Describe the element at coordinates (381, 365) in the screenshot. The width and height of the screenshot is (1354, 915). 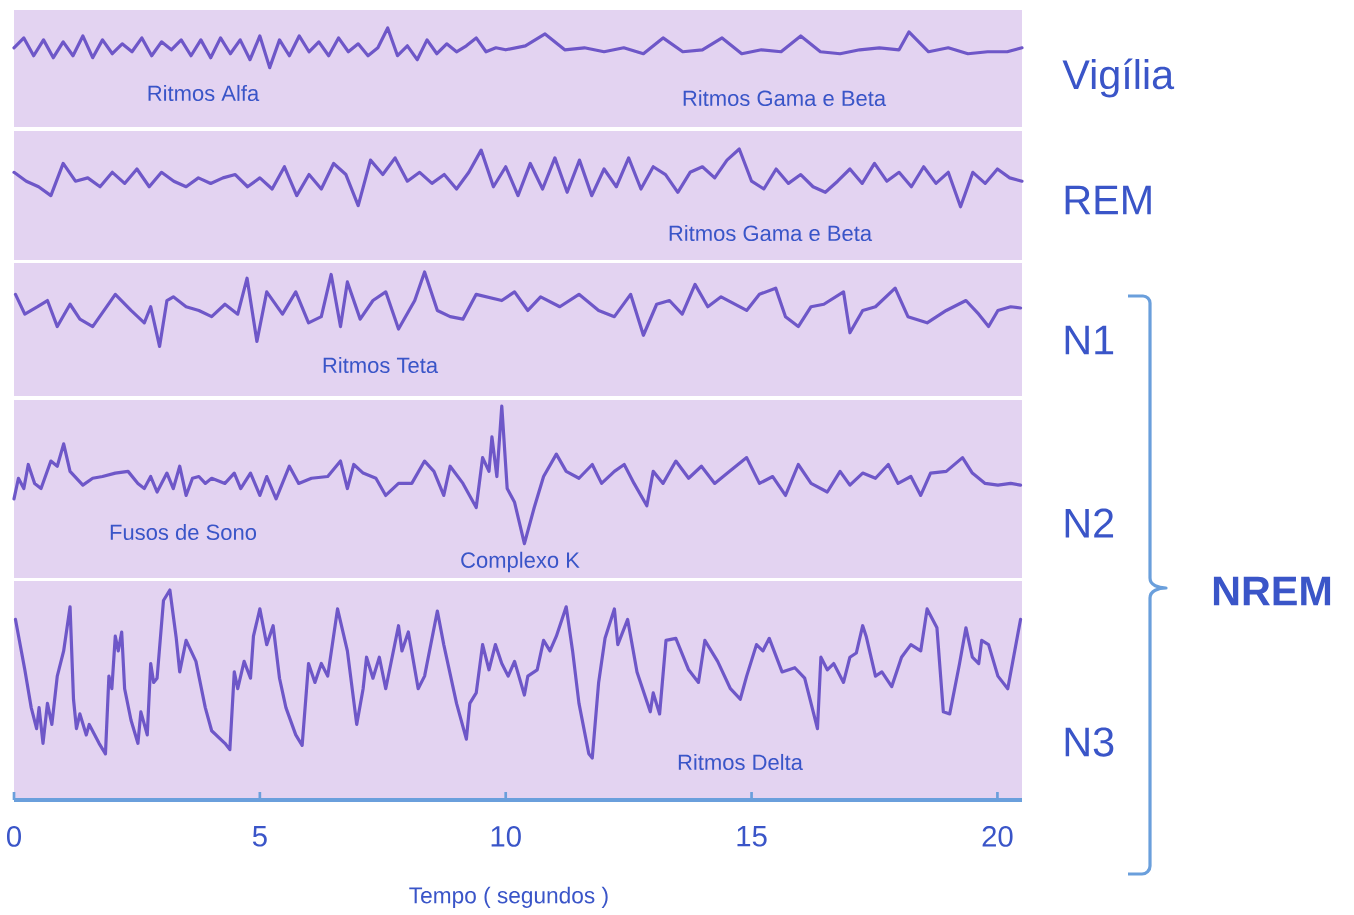
I see `annotation: Ritmos Teta` at that location.